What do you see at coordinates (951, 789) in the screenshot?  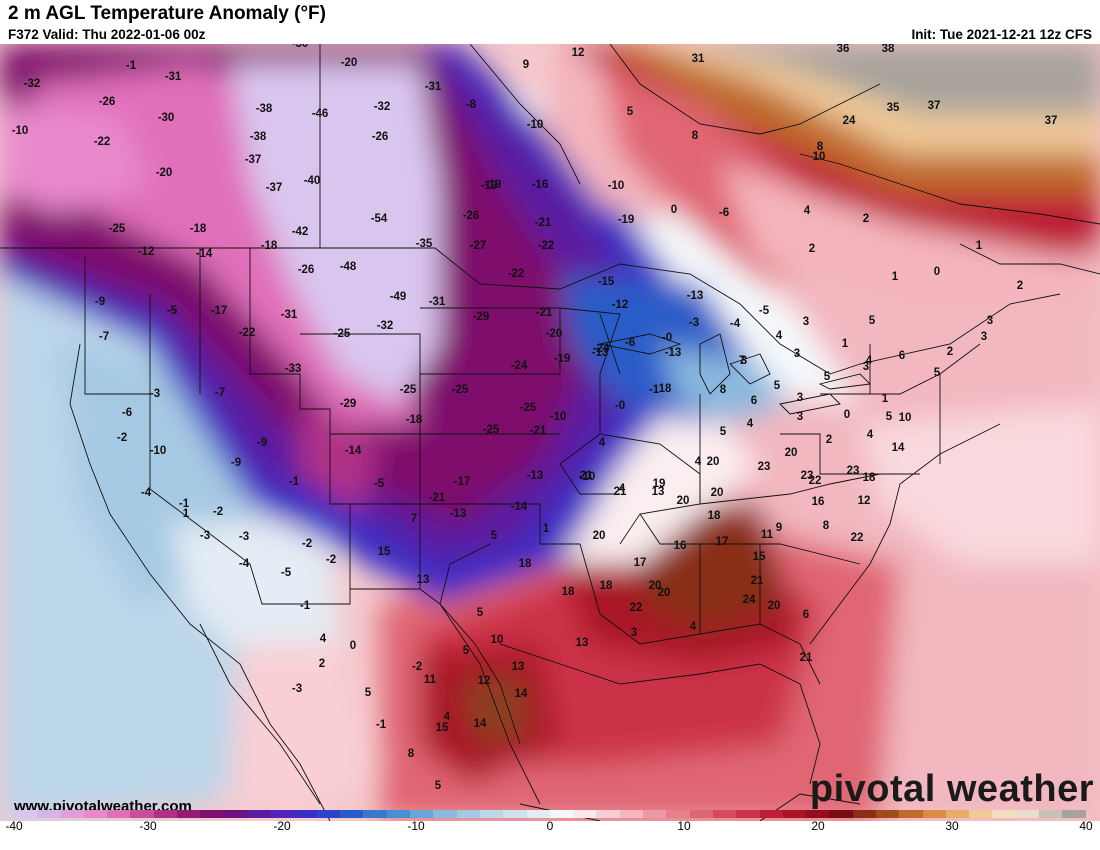 I see `watermark-logo: pivotal weather` at bounding box center [951, 789].